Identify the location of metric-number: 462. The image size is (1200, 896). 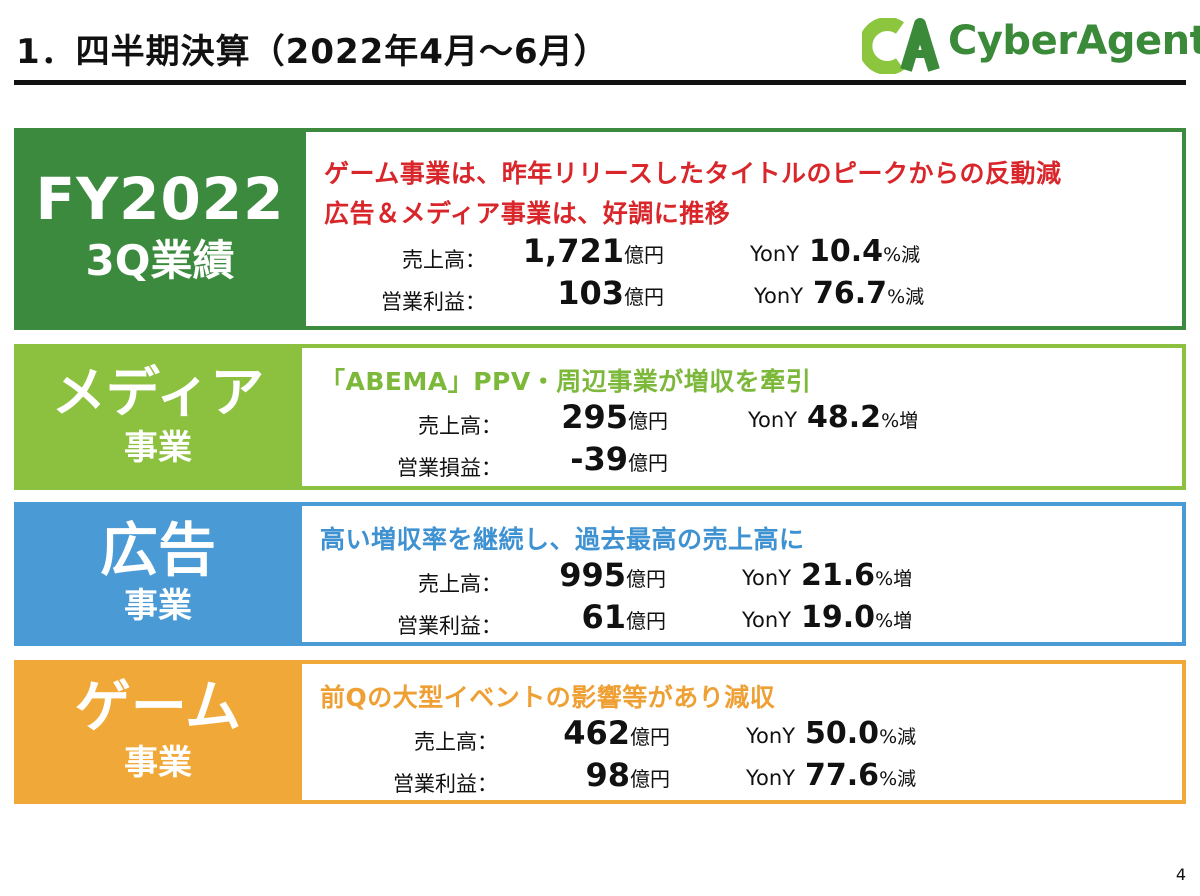
(596, 733).